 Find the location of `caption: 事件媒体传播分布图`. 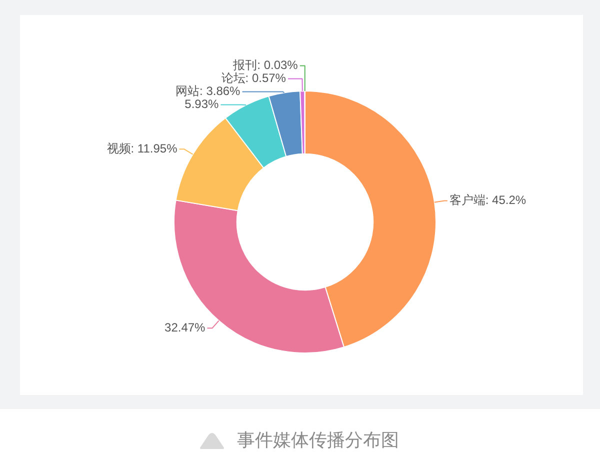

caption: 事件媒体传播分布图 is located at coordinates (318, 440).